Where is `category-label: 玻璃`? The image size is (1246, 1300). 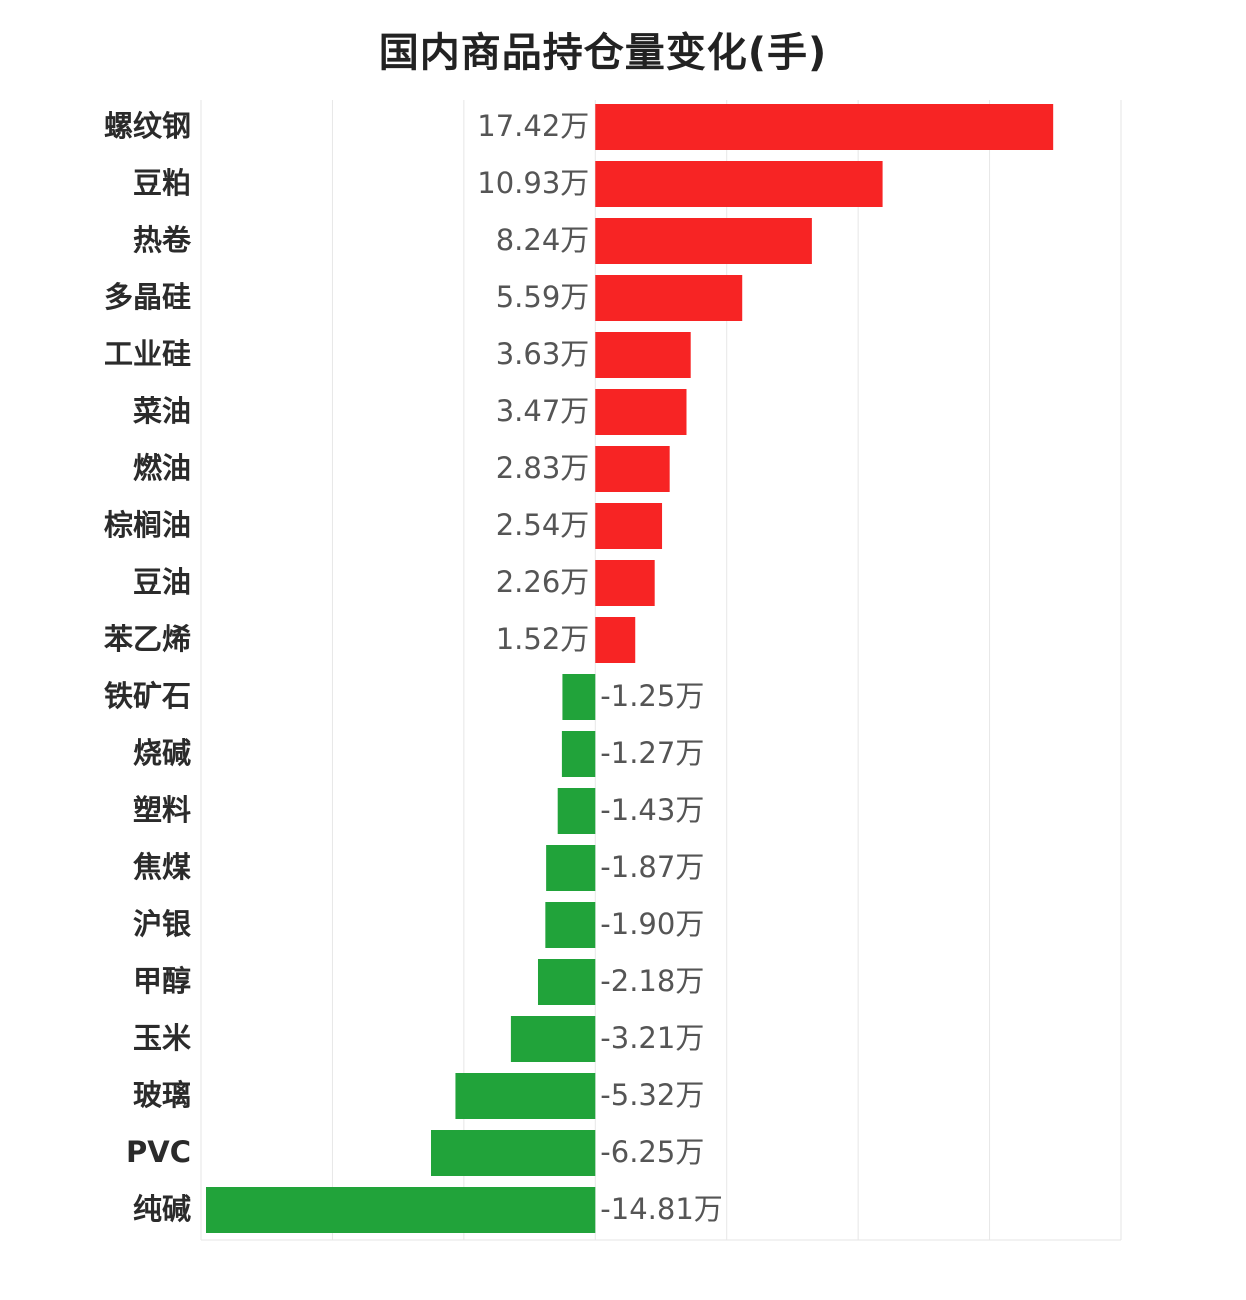
category-label: 玻璃 is located at coordinates (162, 1095).